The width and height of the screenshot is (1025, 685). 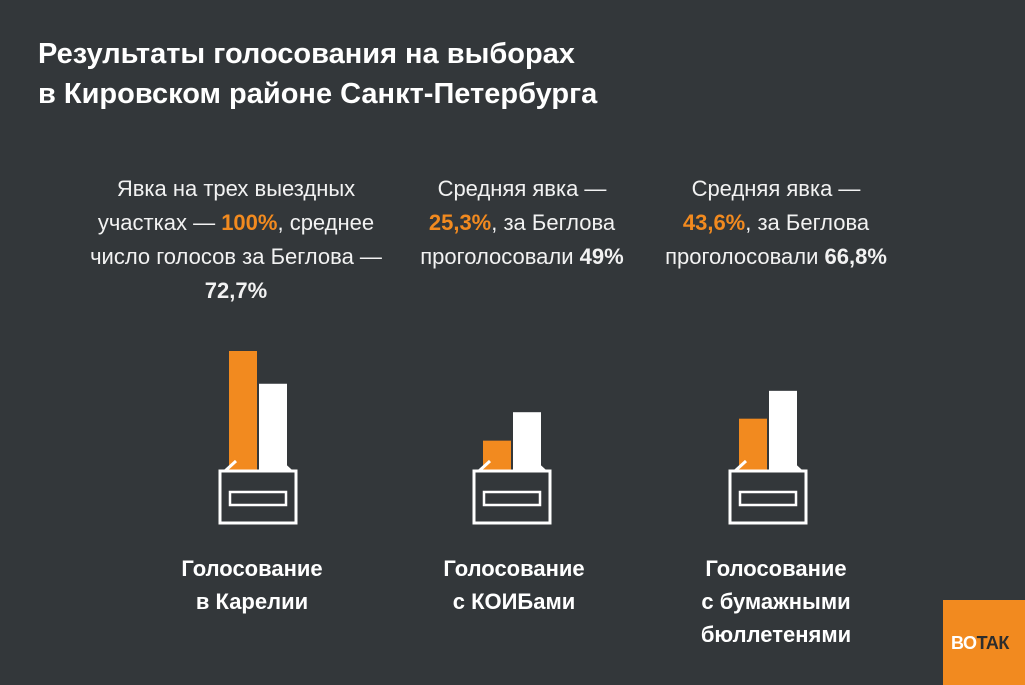 What do you see at coordinates (306, 54) in the screenshot?
I see `title-line-1: Результаты голосования на выборах` at bounding box center [306, 54].